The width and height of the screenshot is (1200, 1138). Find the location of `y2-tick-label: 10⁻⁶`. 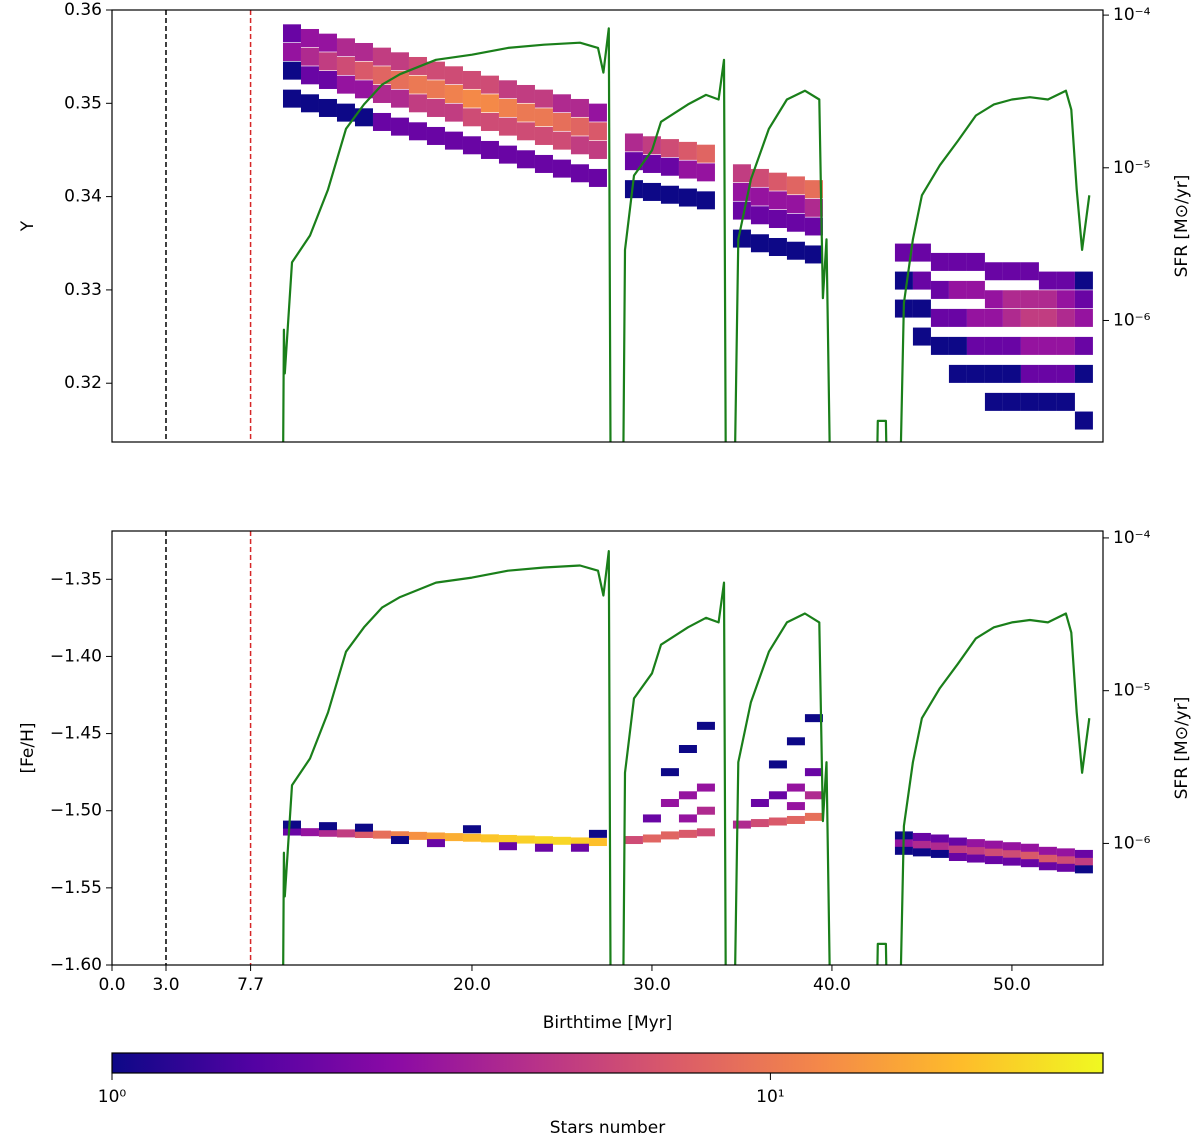

y2-tick-label: 10⁻⁶ is located at coordinates (1132, 843).